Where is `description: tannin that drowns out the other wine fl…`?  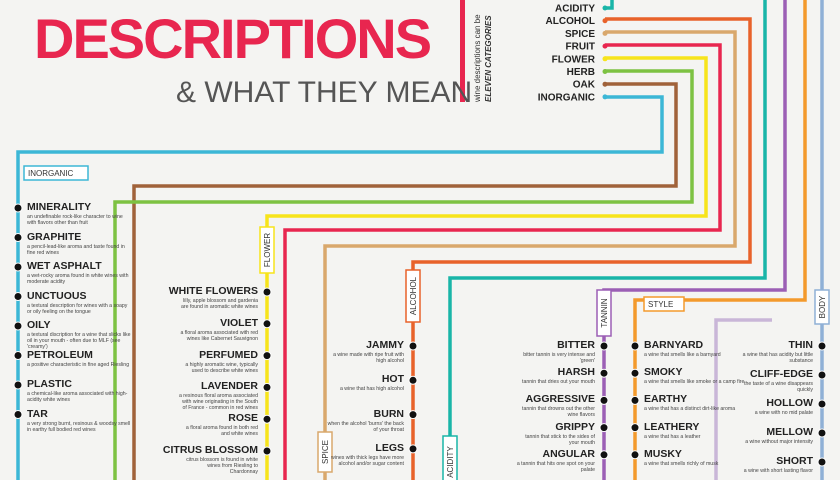
description: tannin that drowns out the other wine fl… is located at coordinates (558, 412).